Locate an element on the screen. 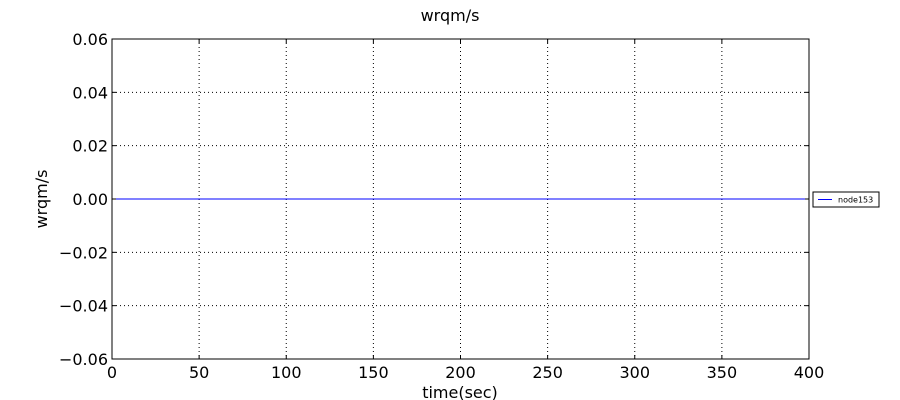 Image resolution: width=900 pixels, height=400 pixels. y-tick-label: 0.00 is located at coordinates (90, 199).